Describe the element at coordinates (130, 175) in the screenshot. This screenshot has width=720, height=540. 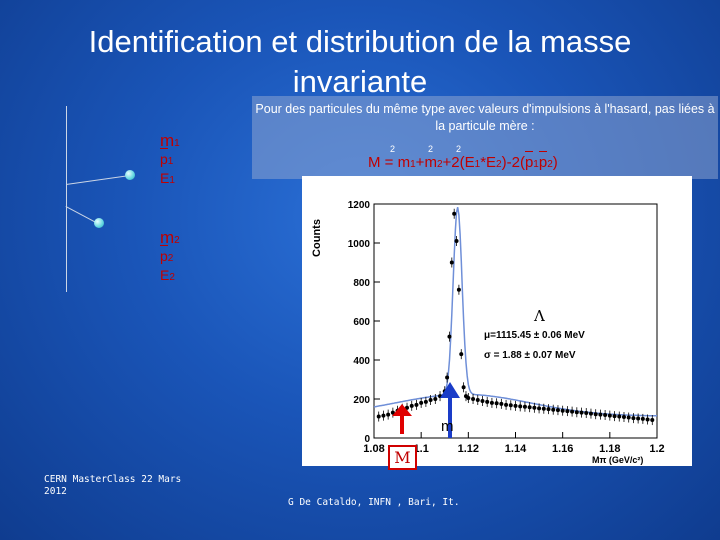
I see `particle-1-dot` at that location.